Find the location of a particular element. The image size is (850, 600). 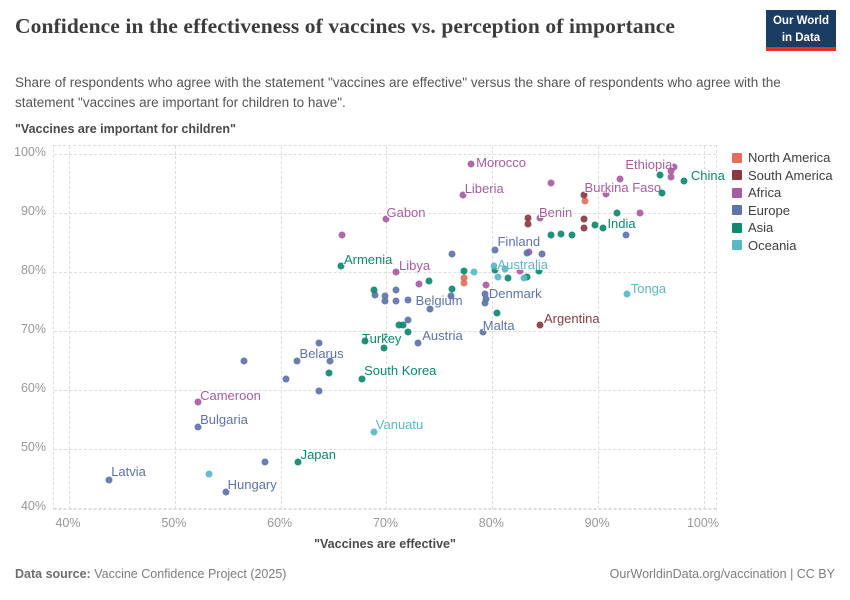

data-point-benin is located at coordinates (540, 218).